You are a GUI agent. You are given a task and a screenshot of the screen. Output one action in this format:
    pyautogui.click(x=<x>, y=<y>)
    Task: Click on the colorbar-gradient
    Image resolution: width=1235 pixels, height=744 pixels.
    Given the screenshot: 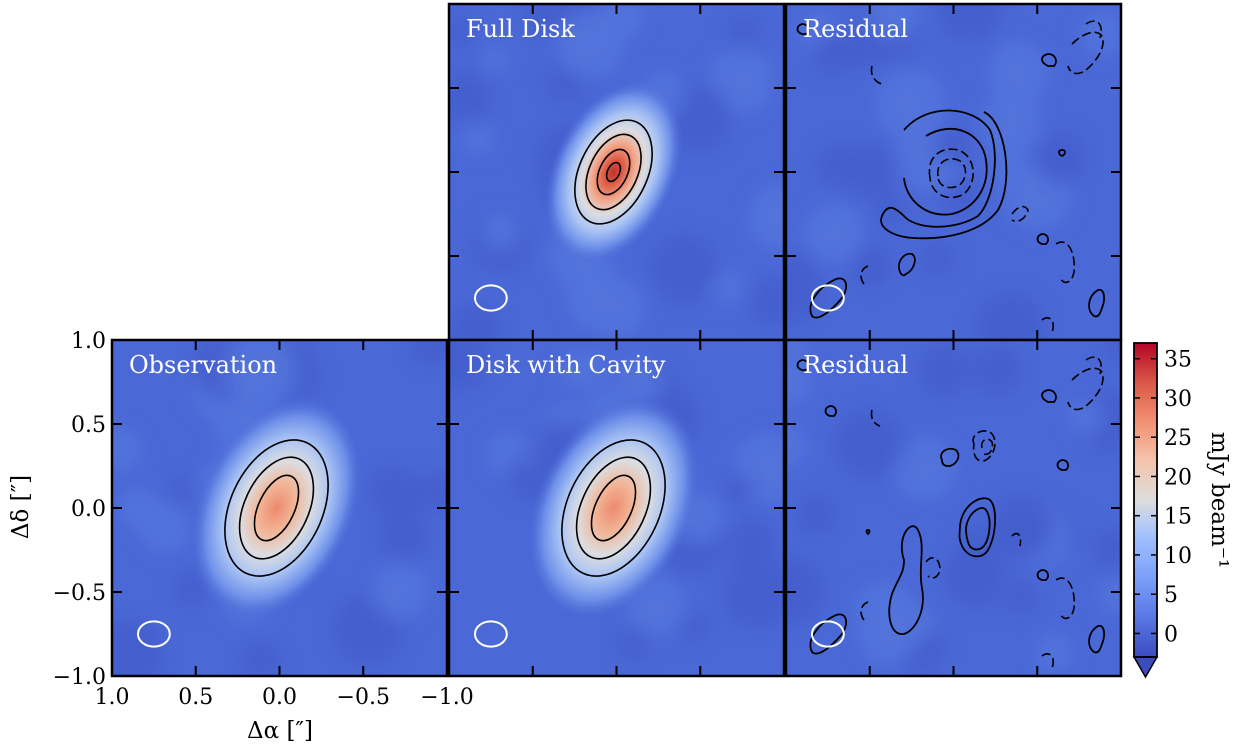 What is the action you would take?
    pyautogui.click(x=1145, y=500)
    